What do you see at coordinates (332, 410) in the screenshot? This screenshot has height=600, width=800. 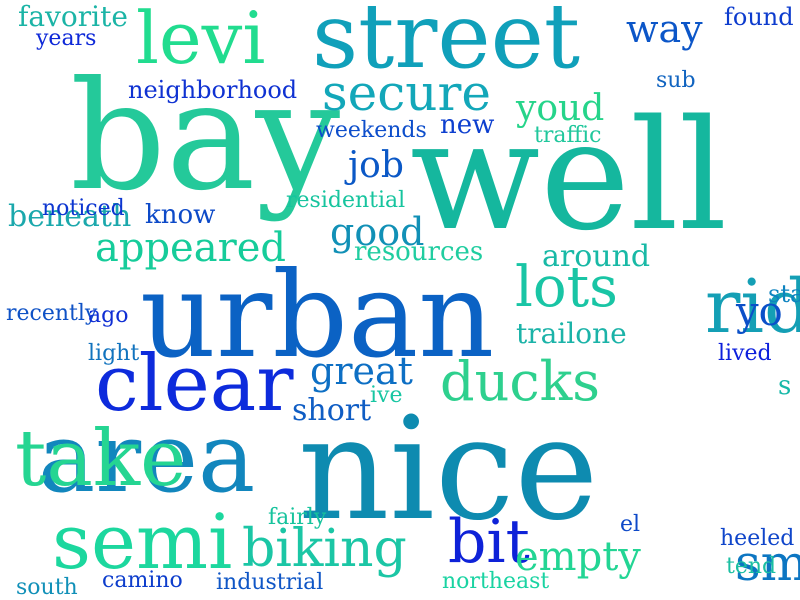 I see `word-short: short` at bounding box center [332, 410].